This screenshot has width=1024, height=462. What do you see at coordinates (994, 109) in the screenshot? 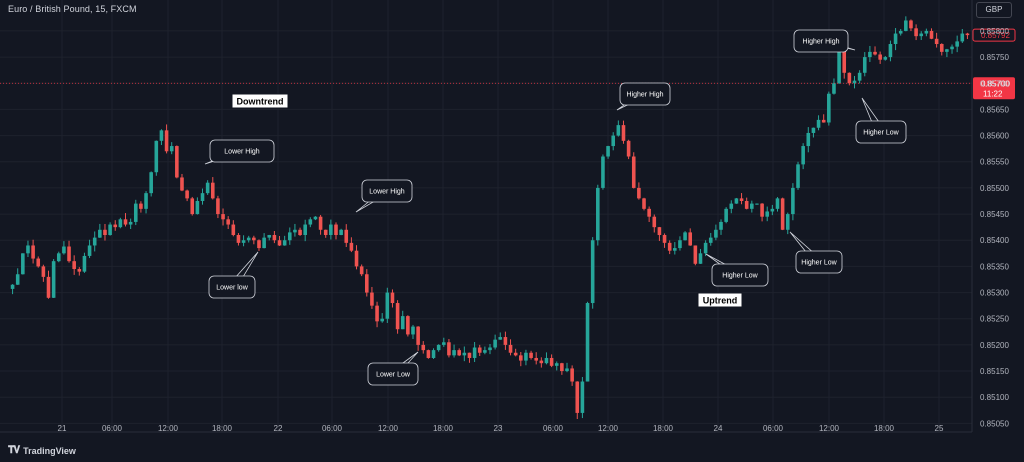
I see `price-tick-label: 0.85650` at bounding box center [994, 109].